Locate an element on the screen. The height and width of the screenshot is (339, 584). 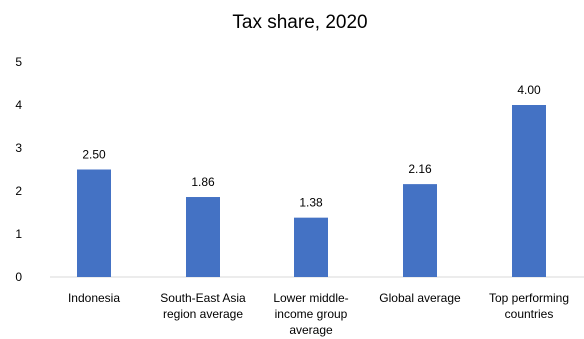
x-category-label: Top performing countries is located at coordinates (529, 306).